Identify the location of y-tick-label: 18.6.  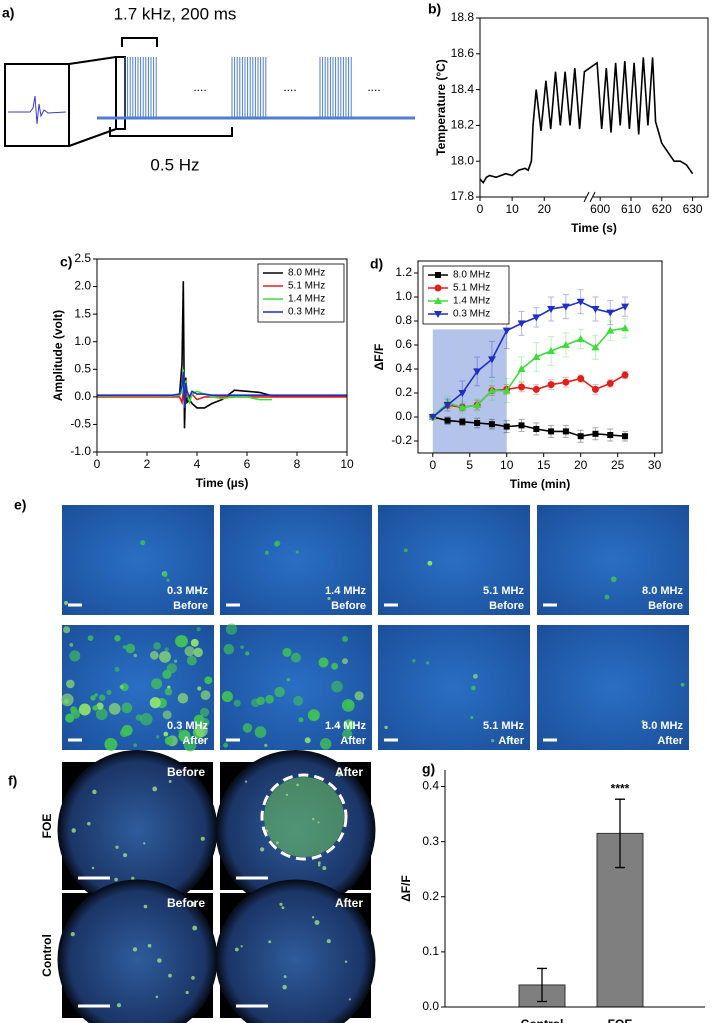
(463, 53).